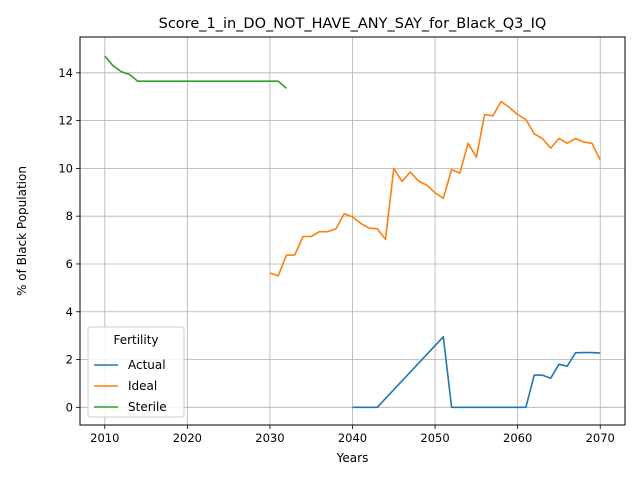 This screenshot has width=640, height=480. What do you see at coordinates (69, 312) in the screenshot?
I see `y-tick-label: 4` at bounding box center [69, 312].